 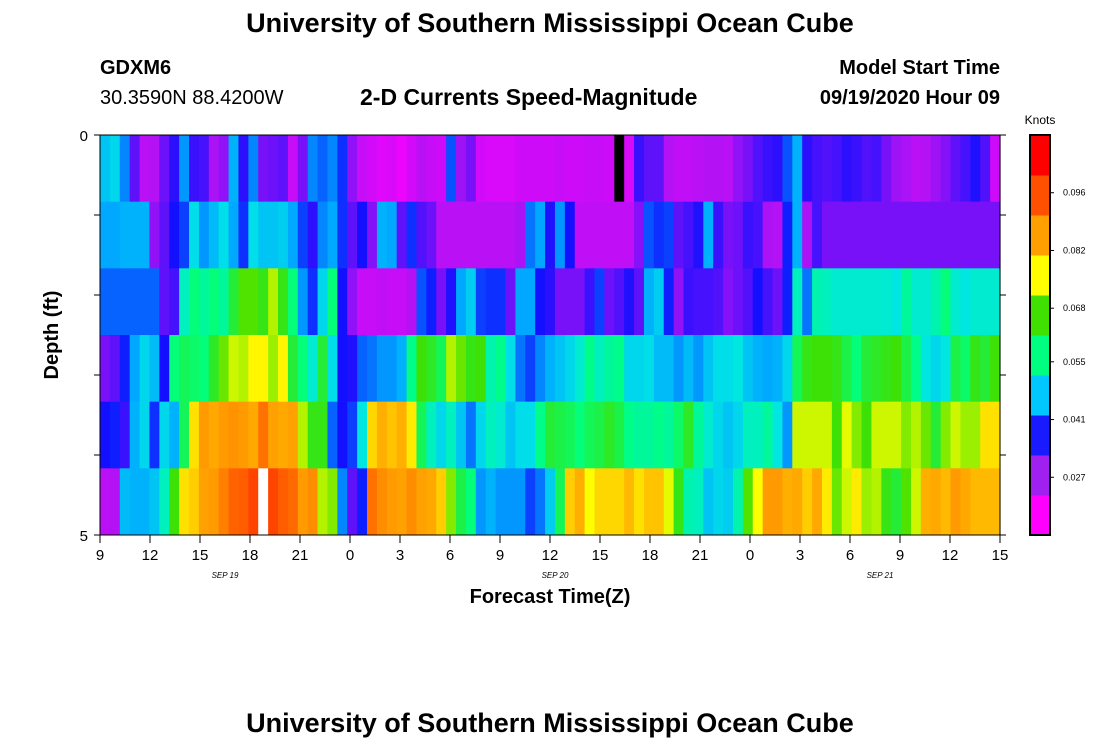 I want to click on date-label: SEP 21, so click(x=880, y=575).